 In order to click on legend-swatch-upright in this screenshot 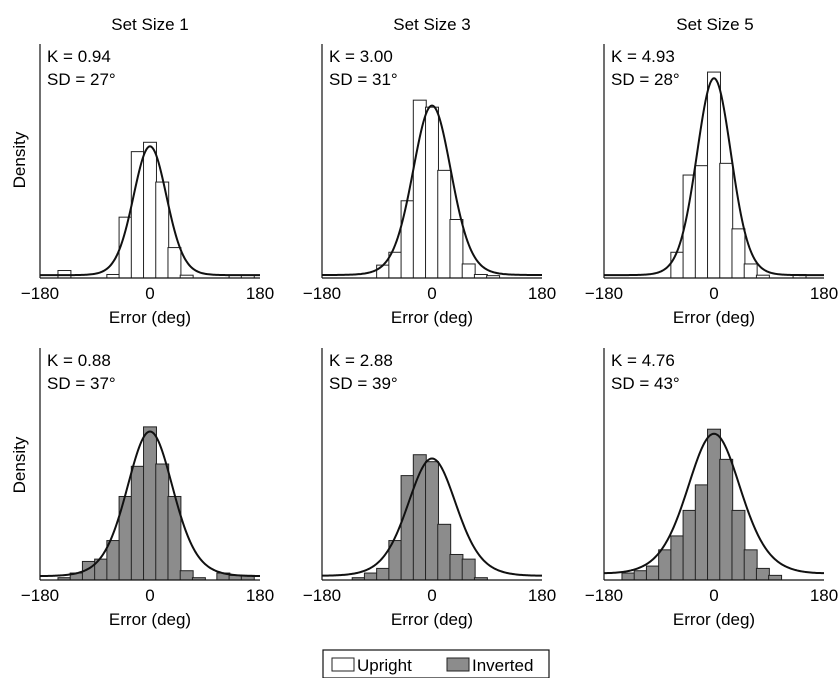, I will do `click(343, 664)`.